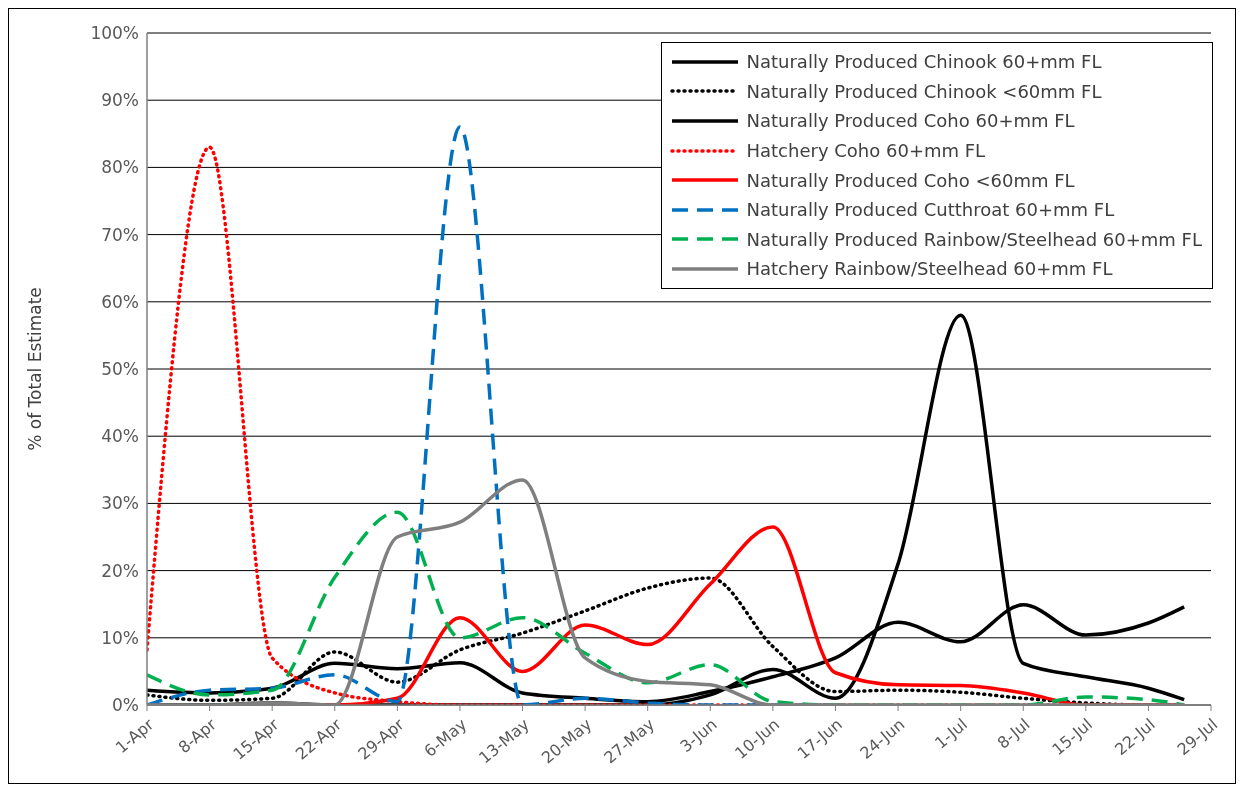  What do you see at coordinates (929, 269) in the screenshot?
I see `legend-label: Hatchery Rainbow/Steelhead 60+mm FL` at bounding box center [929, 269].